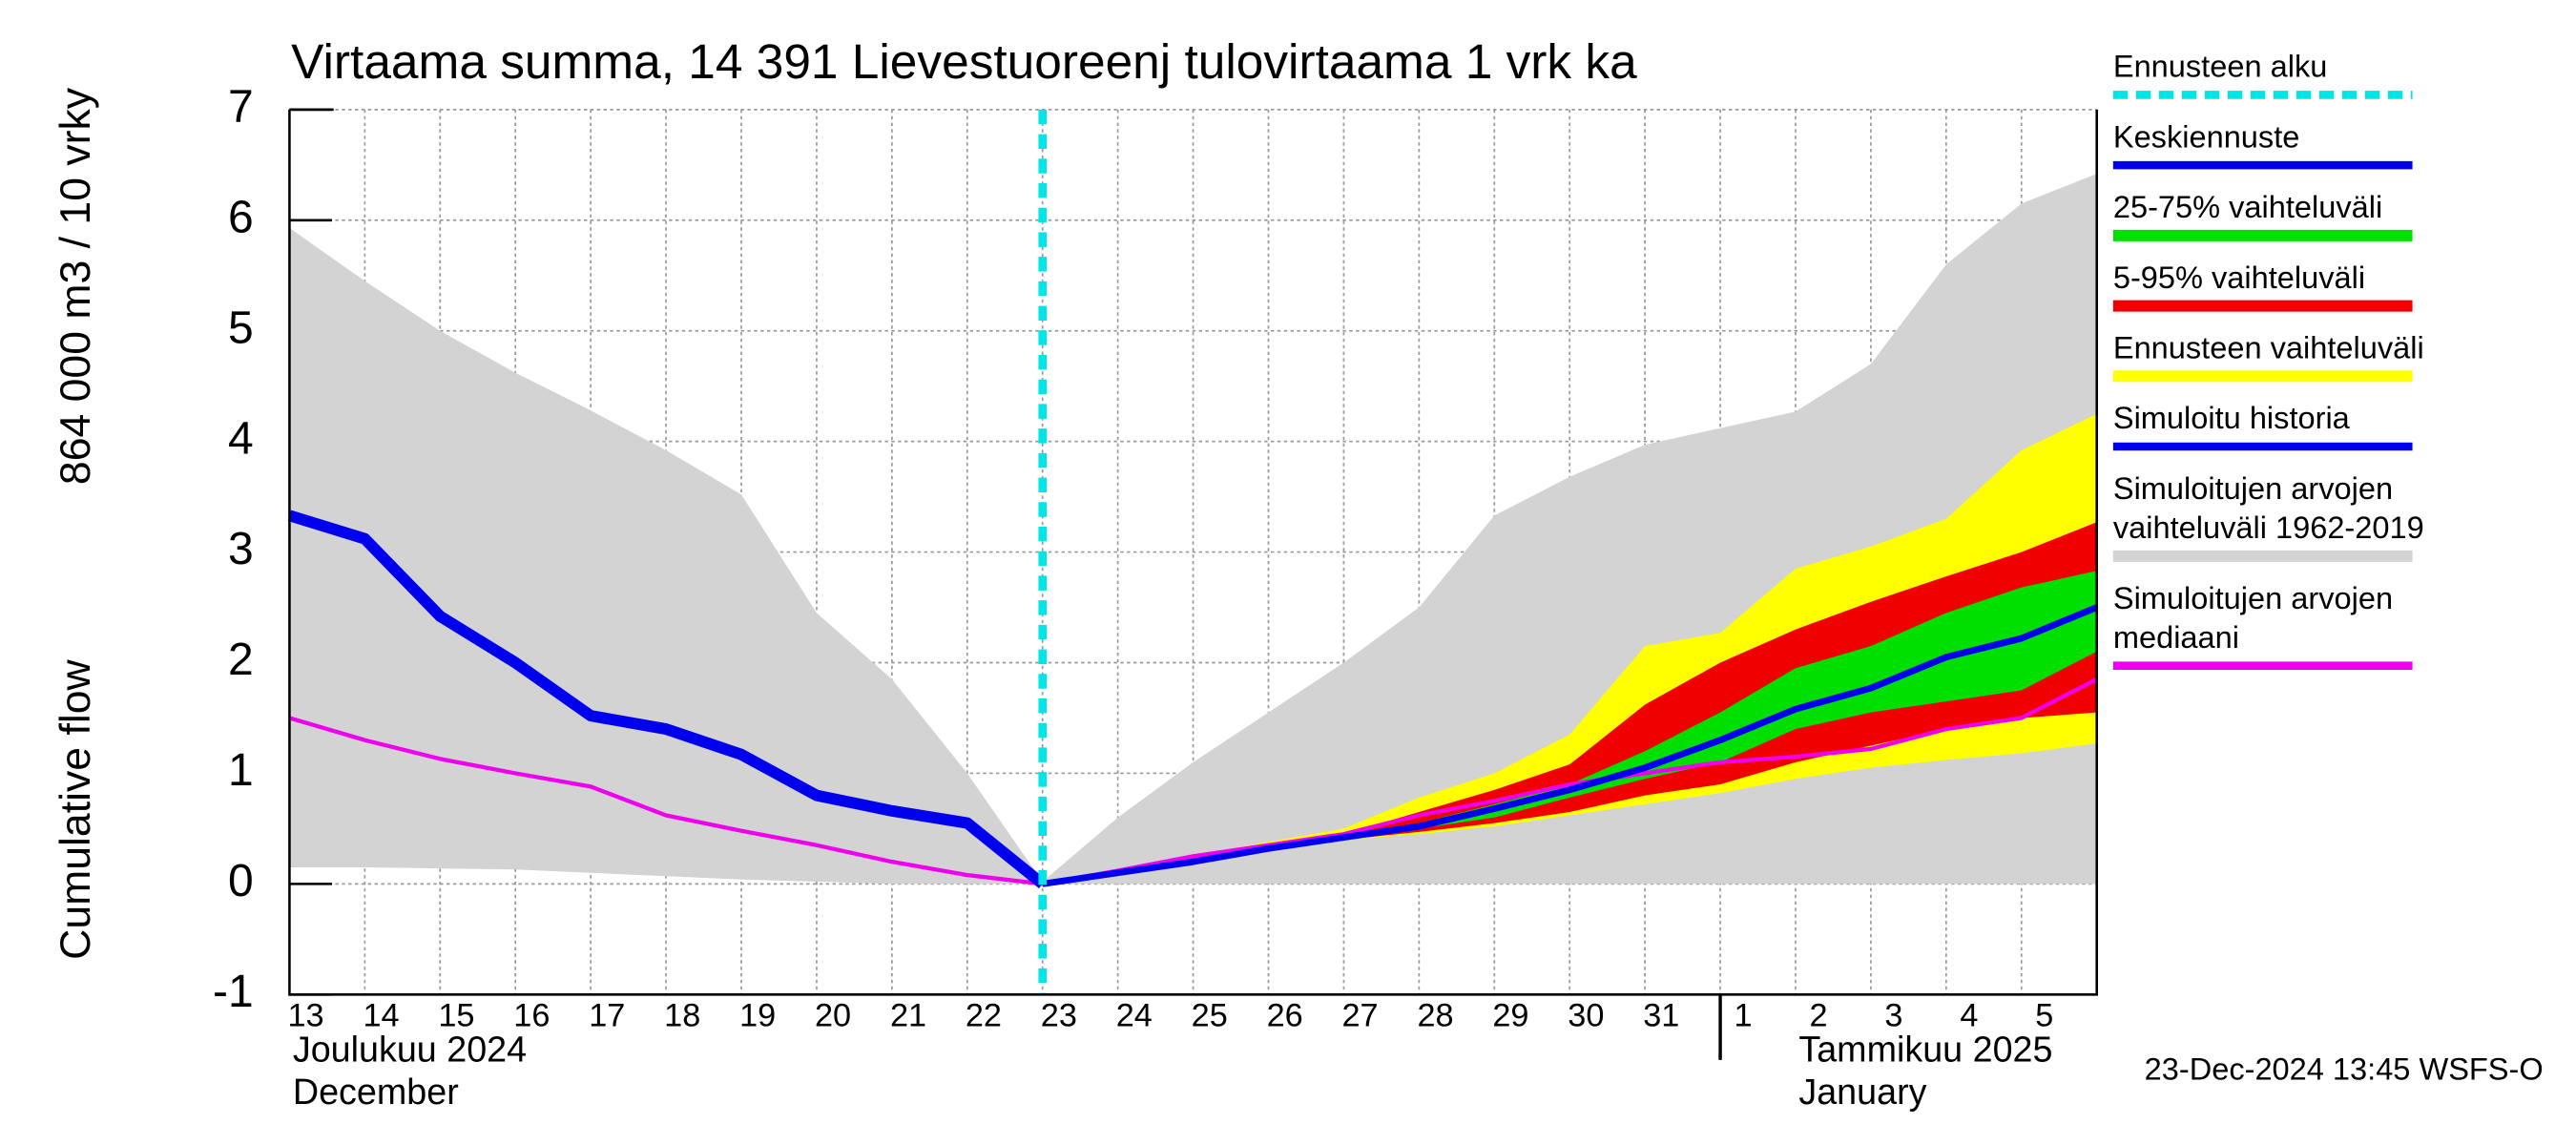 The image size is (2576, 1145). What do you see at coordinates (75, 808) in the screenshot?
I see `y-axis-label: Cumulative flow` at bounding box center [75, 808].